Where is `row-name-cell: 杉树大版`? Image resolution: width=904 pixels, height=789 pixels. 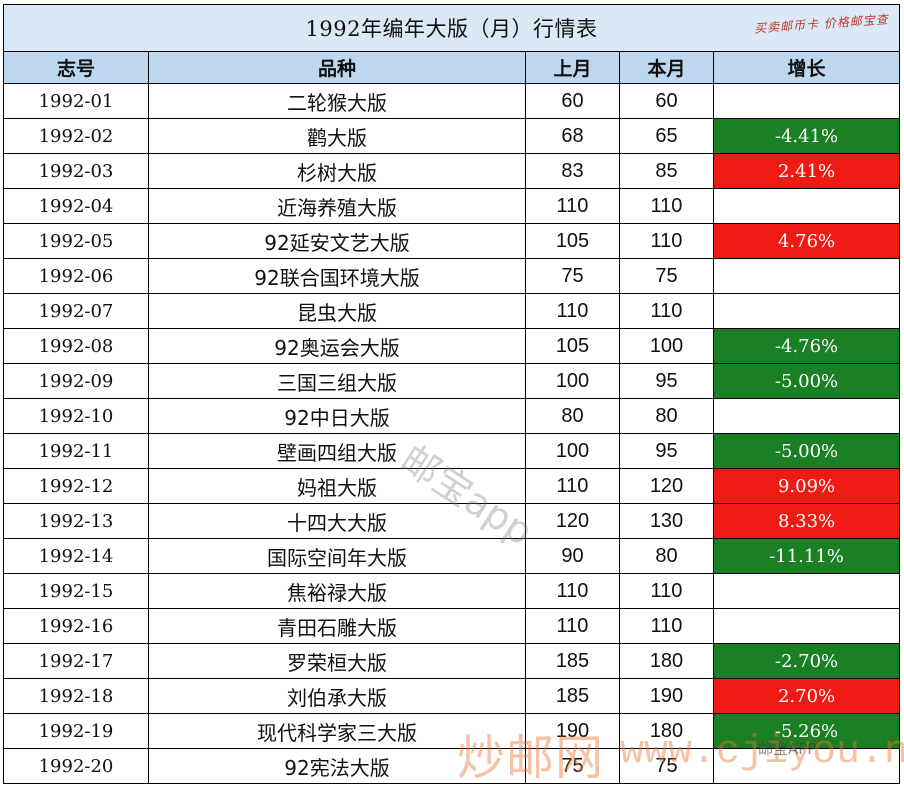 row-name-cell: 杉树大版 is located at coordinates (337, 171).